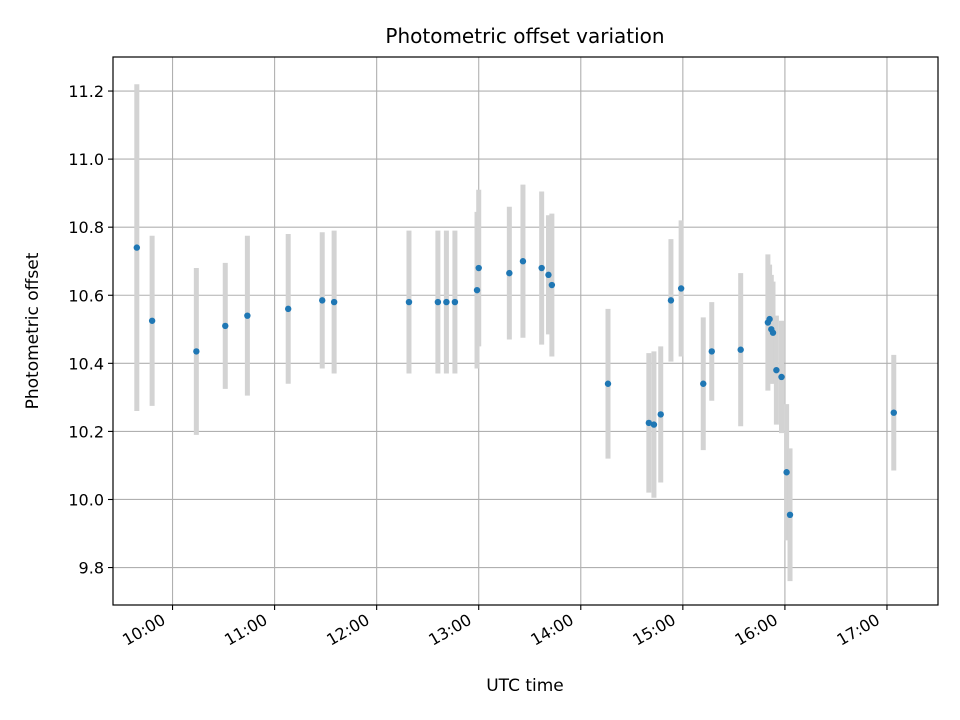 The height and width of the screenshot is (720, 960). Describe the element at coordinates (90, 330) in the screenshot. I see `y-axis-ticks: 9.8 10.0 10.2 10.4 10.6 10.8 11.0 11.2` at that location.